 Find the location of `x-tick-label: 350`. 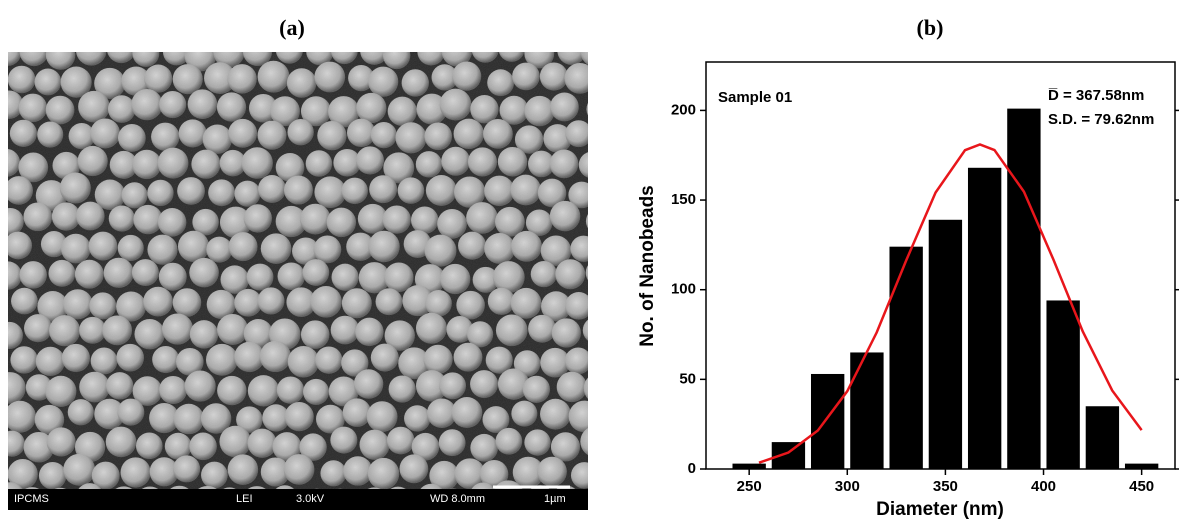

x-tick-label: 350 is located at coordinates (945, 486).